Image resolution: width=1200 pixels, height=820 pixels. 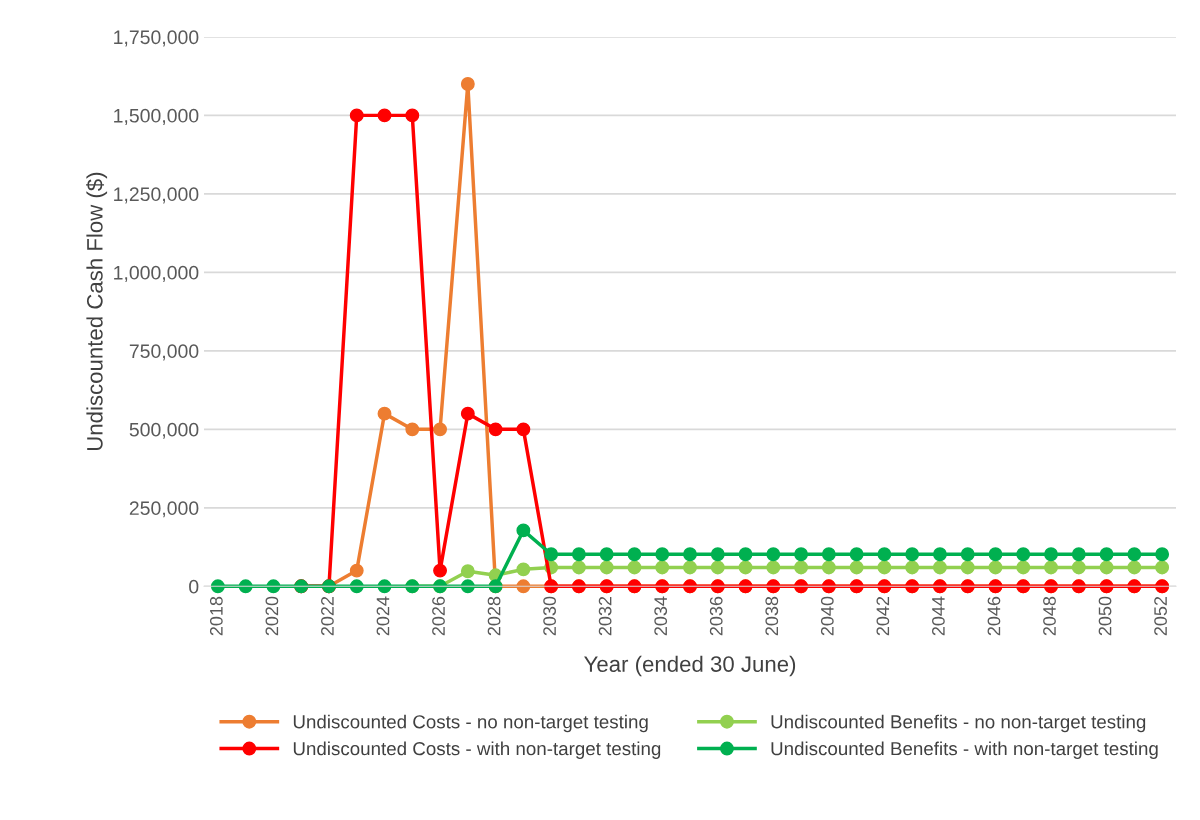 I want to click on x-tick-label: 2022, so click(x=327, y=616).